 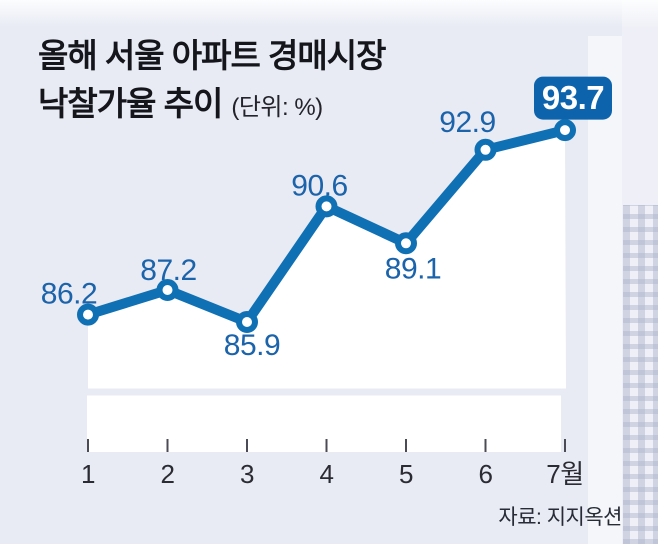 What do you see at coordinates (130, 103) in the screenshot?
I see `title-line2: 낙찰가율 추이` at bounding box center [130, 103].